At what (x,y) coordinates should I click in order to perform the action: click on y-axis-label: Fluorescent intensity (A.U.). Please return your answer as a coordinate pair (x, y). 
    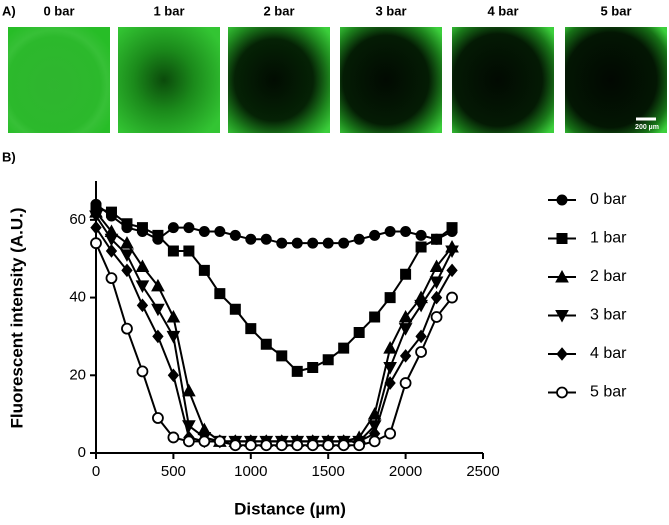
    Looking at the image, I should click on (16, 317).